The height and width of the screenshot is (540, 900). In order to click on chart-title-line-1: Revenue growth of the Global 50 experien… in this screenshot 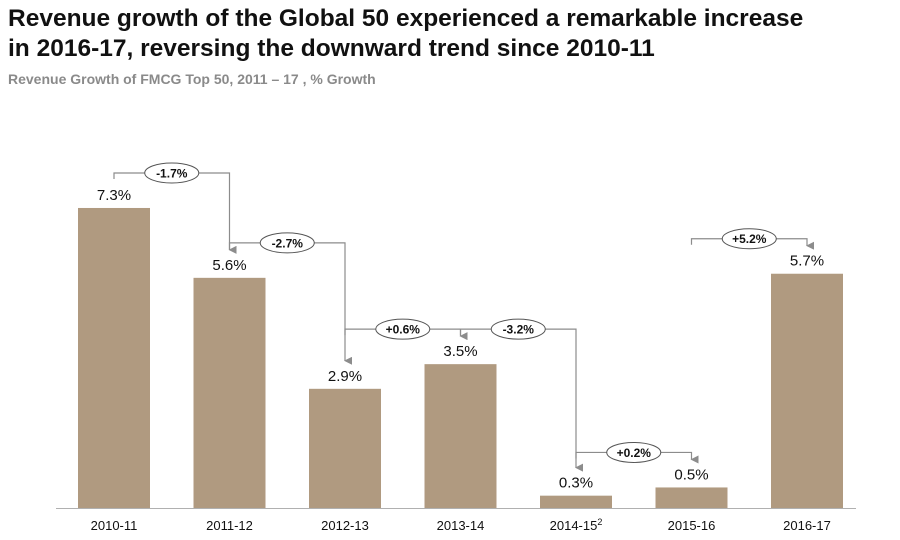, I will do `click(406, 18)`.